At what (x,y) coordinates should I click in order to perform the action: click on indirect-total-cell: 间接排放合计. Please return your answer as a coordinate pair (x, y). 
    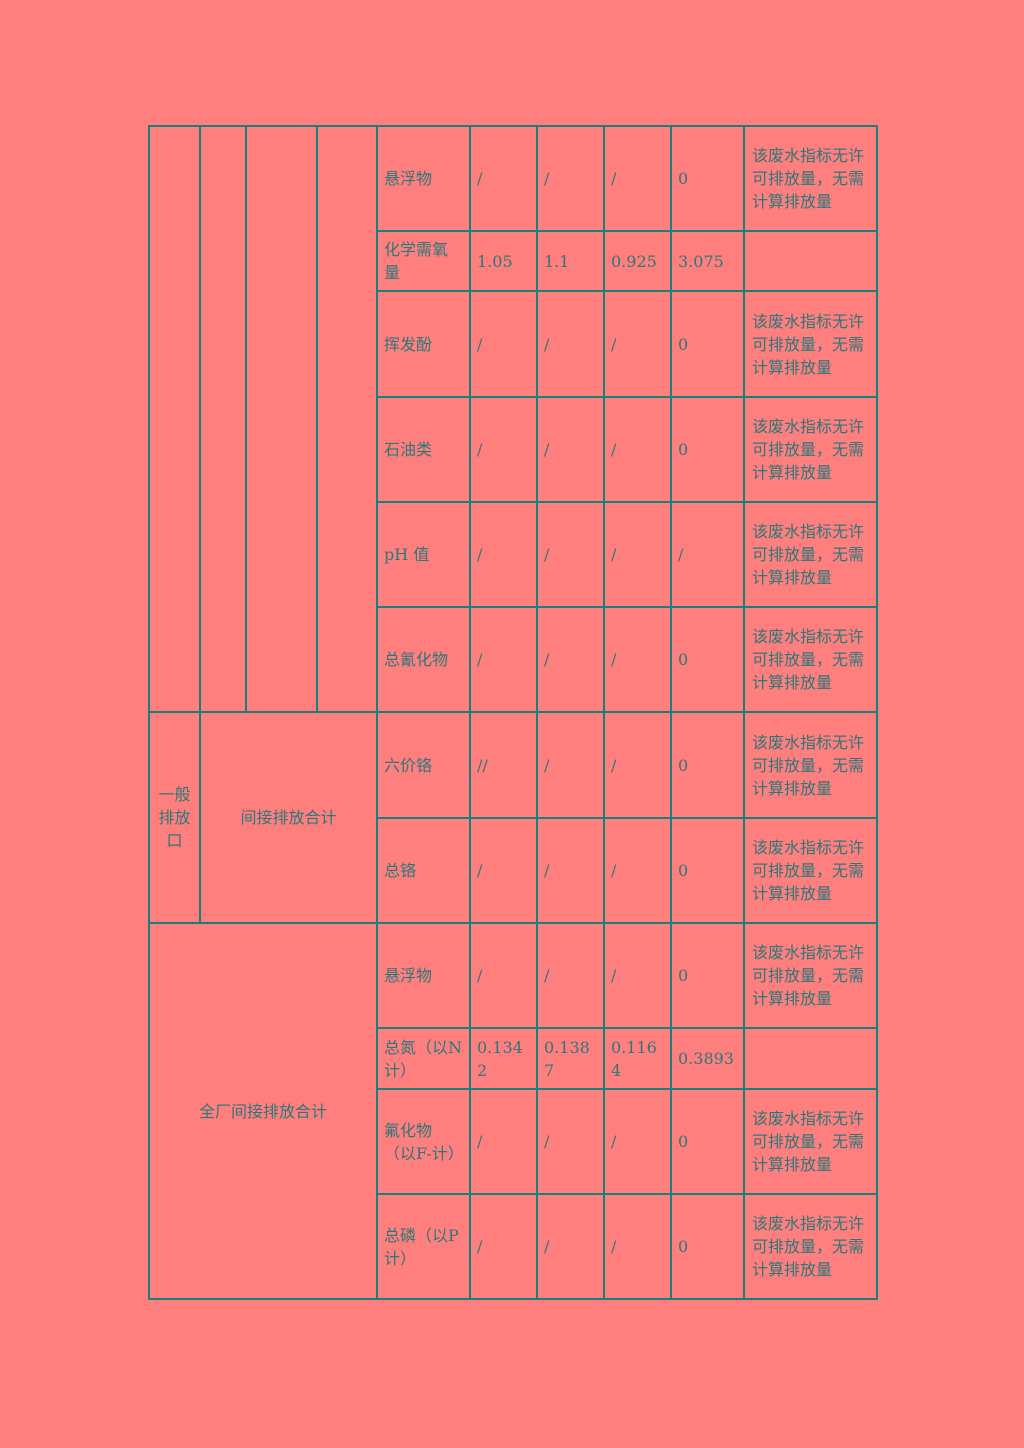
    Looking at the image, I should click on (288, 817).